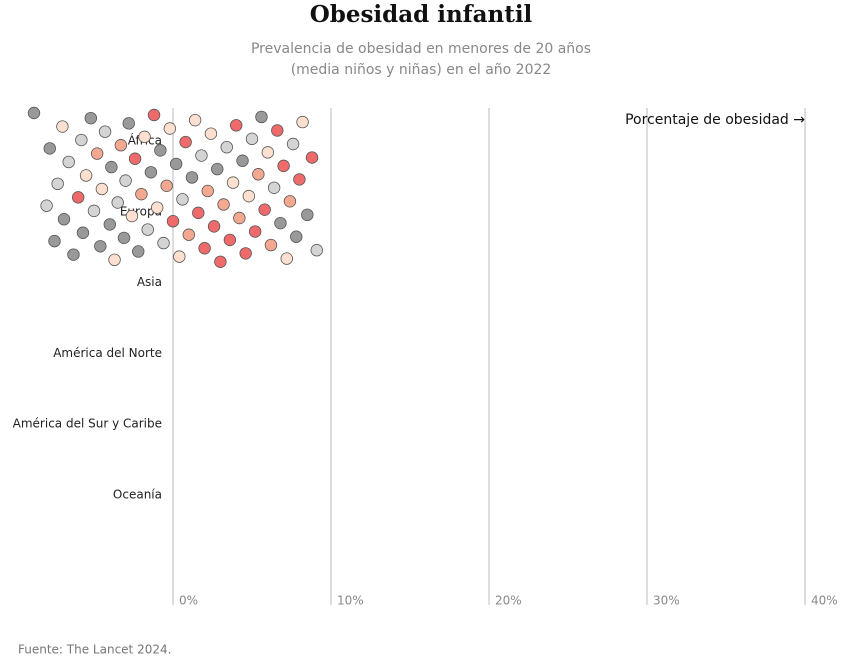  Describe the element at coordinates (350, 601) in the screenshot. I see `x-tick-label: 10%` at that location.